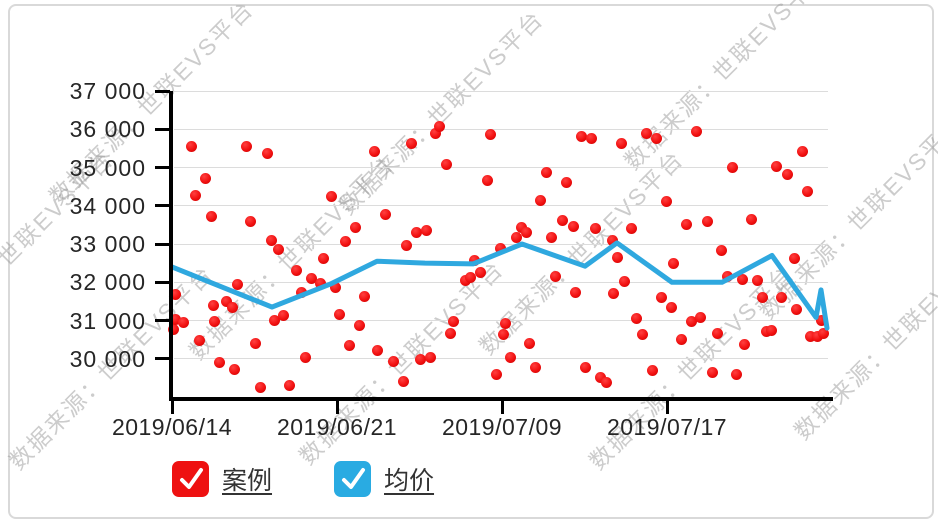 The height and width of the screenshot is (520, 938). What do you see at coordinates (303, 479) in the screenshot?
I see `chart-legend: 案例 均价` at bounding box center [303, 479].